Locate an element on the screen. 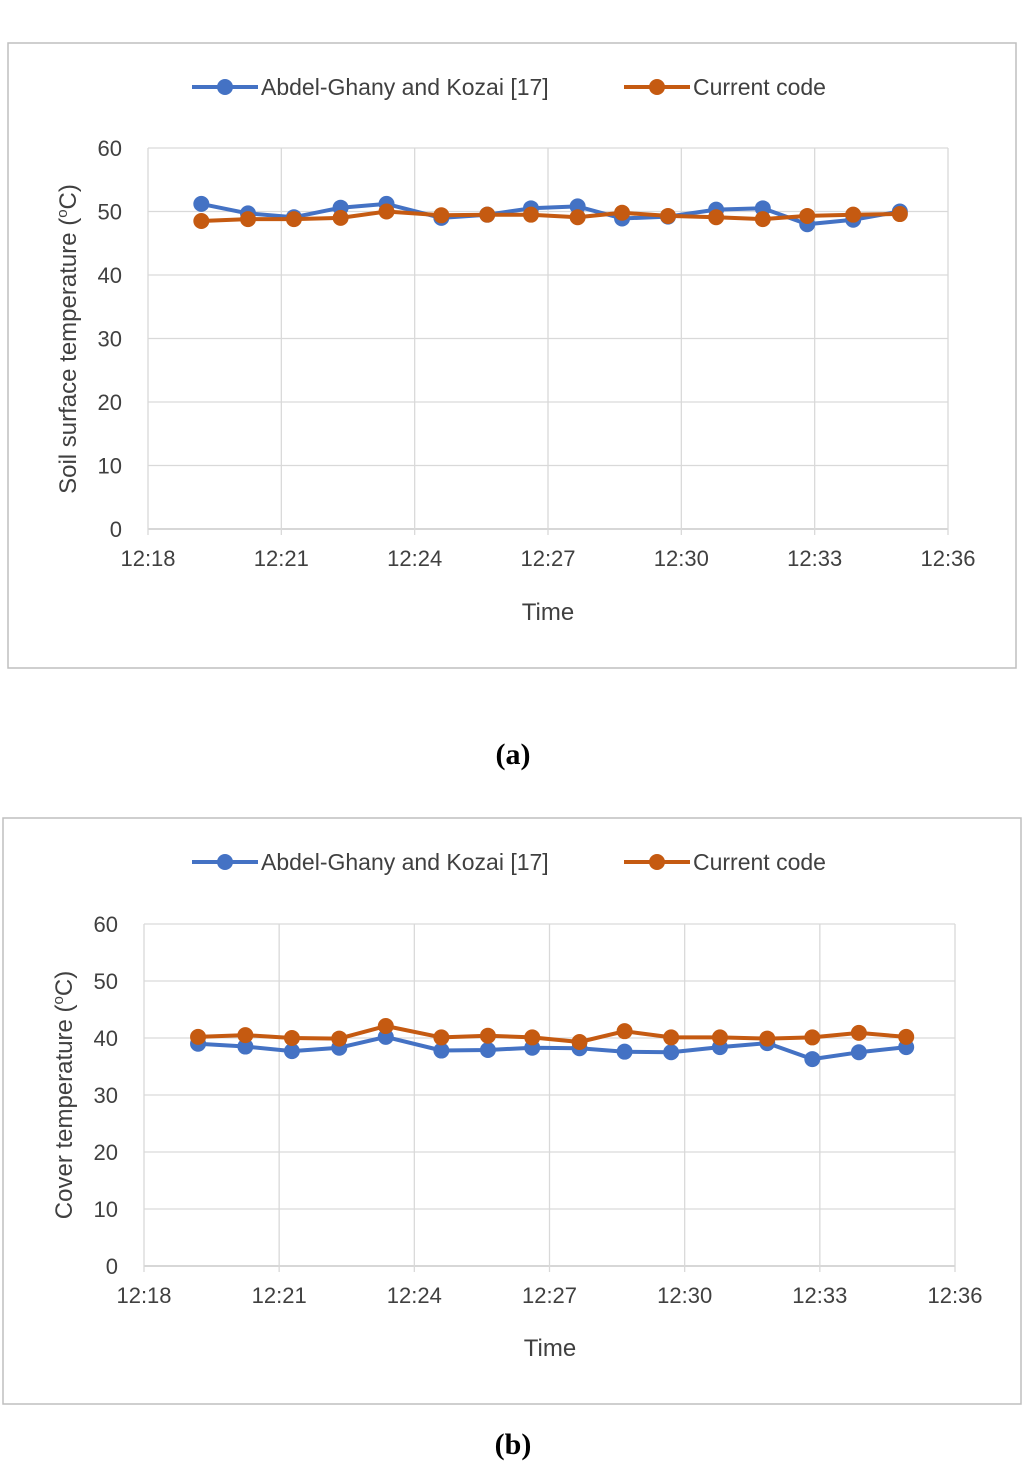 Image resolution: width=1026 pixels, height=1479 pixels. caption-a: (a) is located at coordinates (513, 754).